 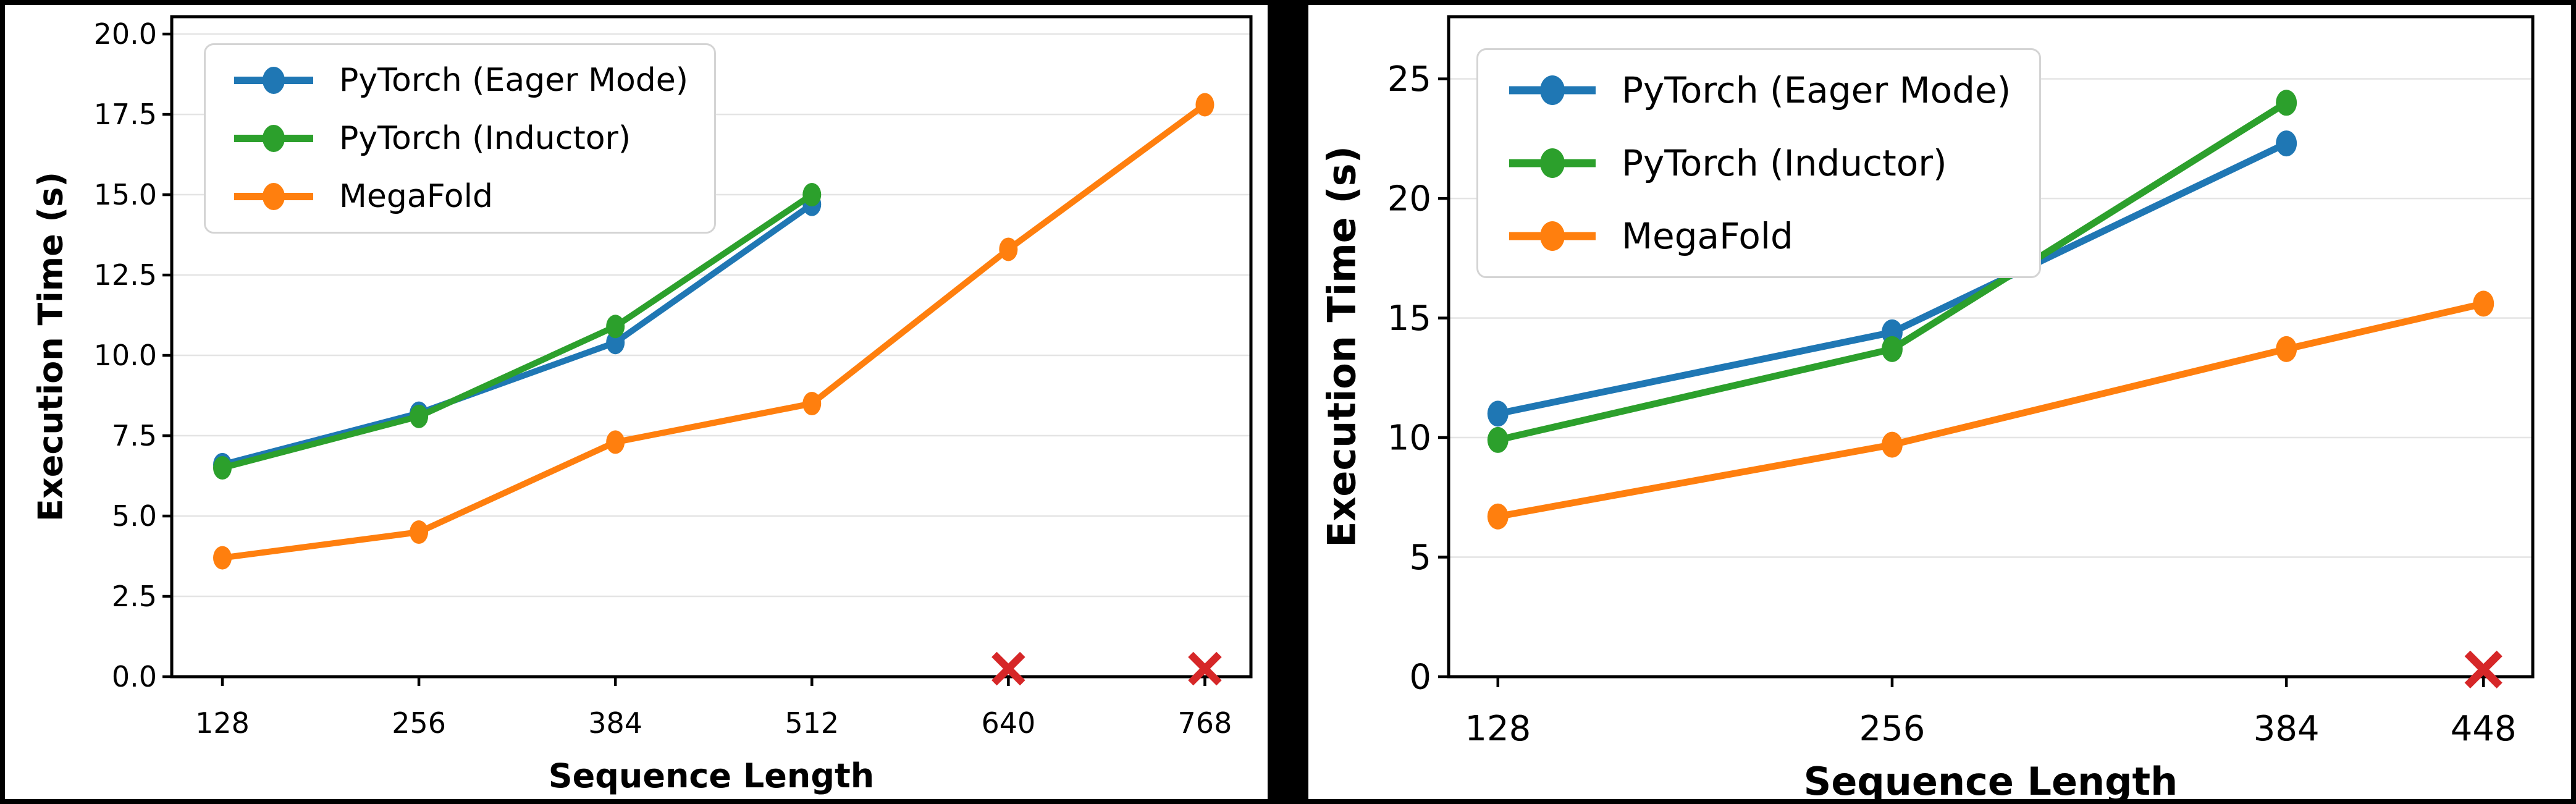 I want to click on left-y-axis-label: Execution Time (s), so click(x=50, y=347).